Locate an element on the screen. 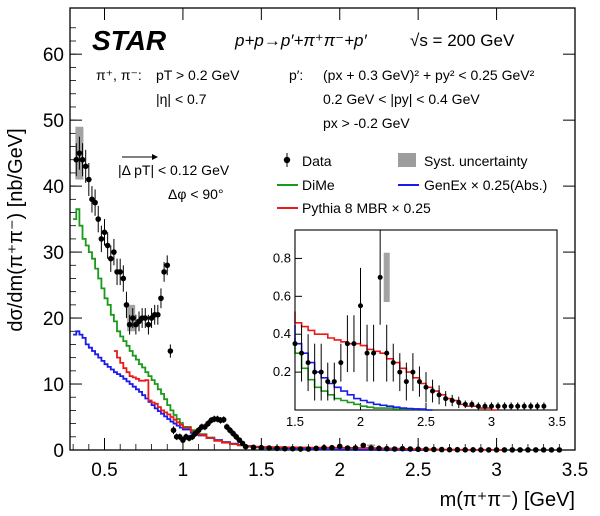 Image resolution: width=600 pixels, height=516 pixels. legend-entry-dime: DiMe is located at coordinates (306, 185).